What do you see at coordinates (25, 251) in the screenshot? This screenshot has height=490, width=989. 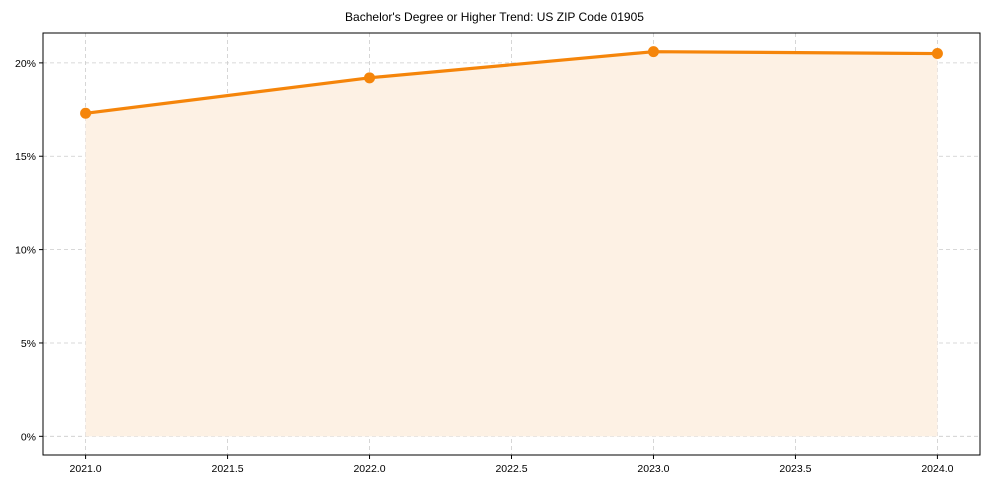 I see `y-tick-label: 10%` at bounding box center [25, 251].